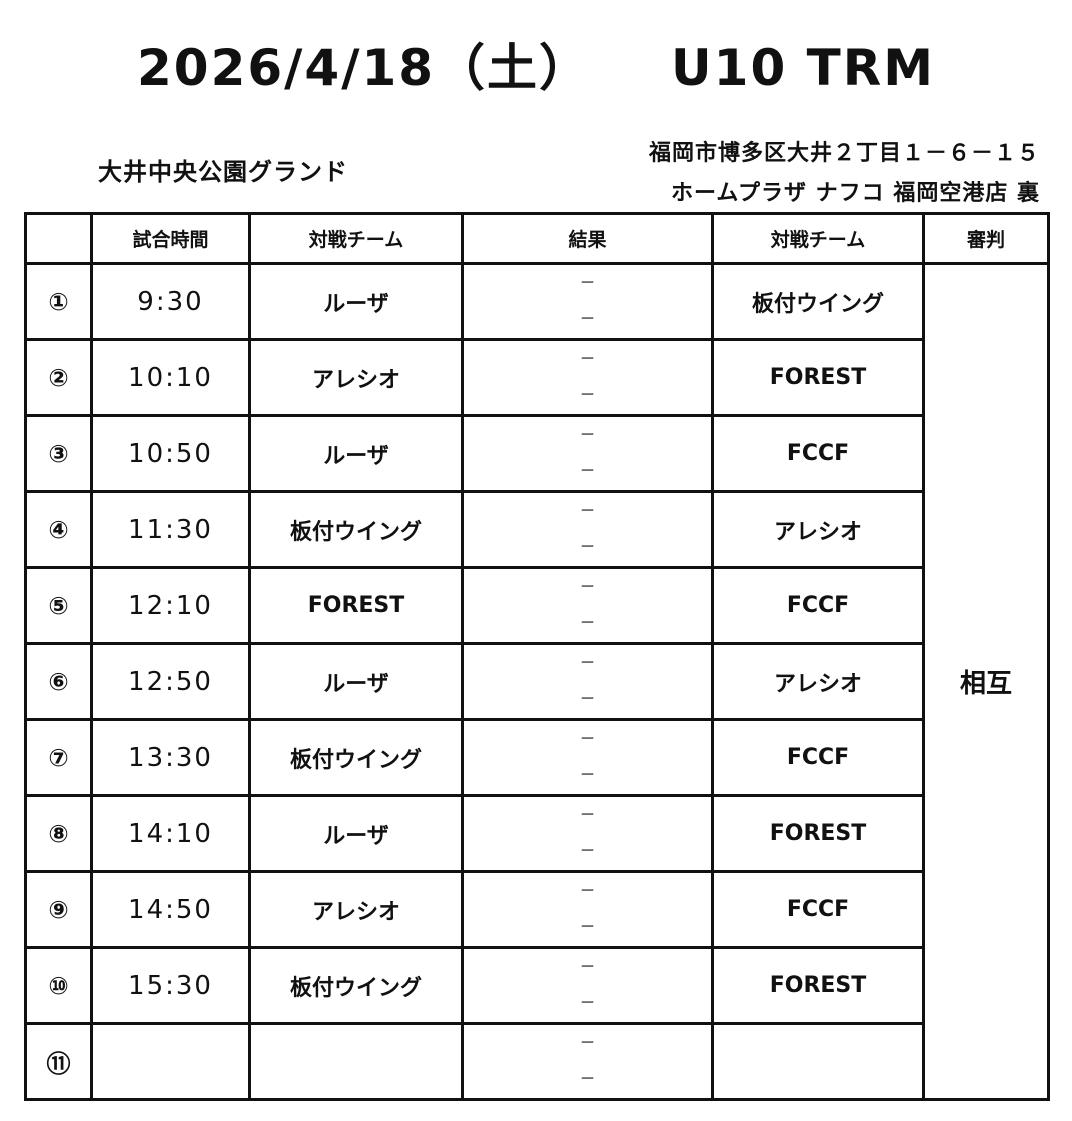 Image resolution: width=1072 pixels, height=1121 pixels. Describe the element at coordinates (356, 605) in the screenshot. I see `team-a: FOREST` at that location.